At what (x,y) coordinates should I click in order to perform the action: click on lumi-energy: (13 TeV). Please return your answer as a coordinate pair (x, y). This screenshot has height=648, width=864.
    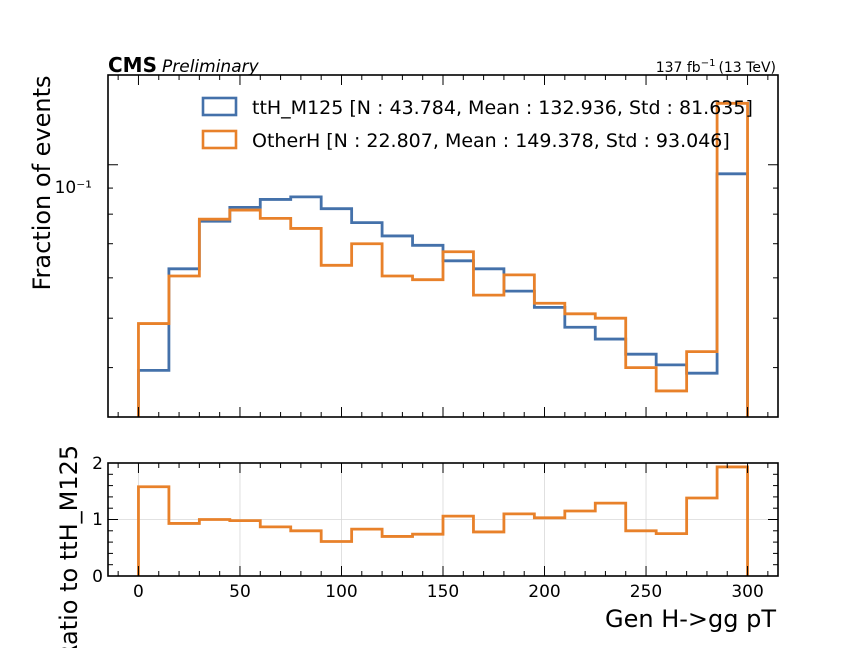
    Looking at the image, I should click on (747, 68).